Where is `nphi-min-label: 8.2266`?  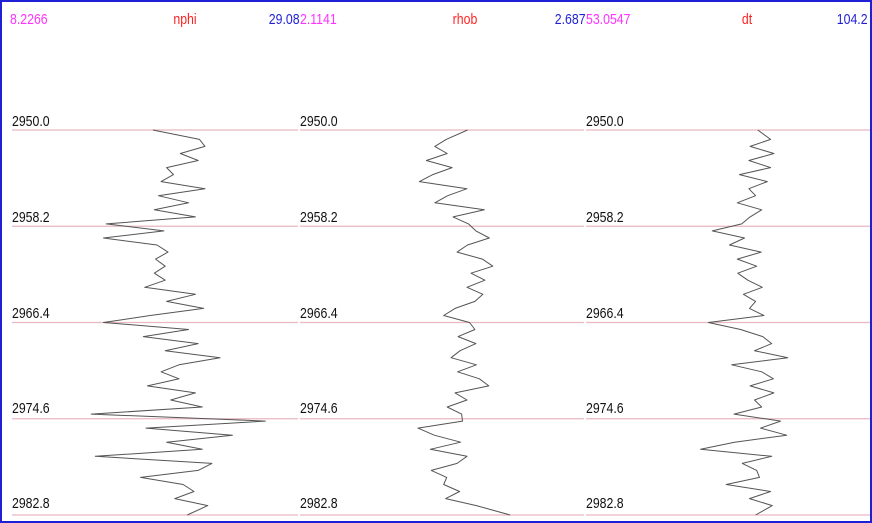 nphi-min-label: 8.2266 is located at coordinates (29, 19).